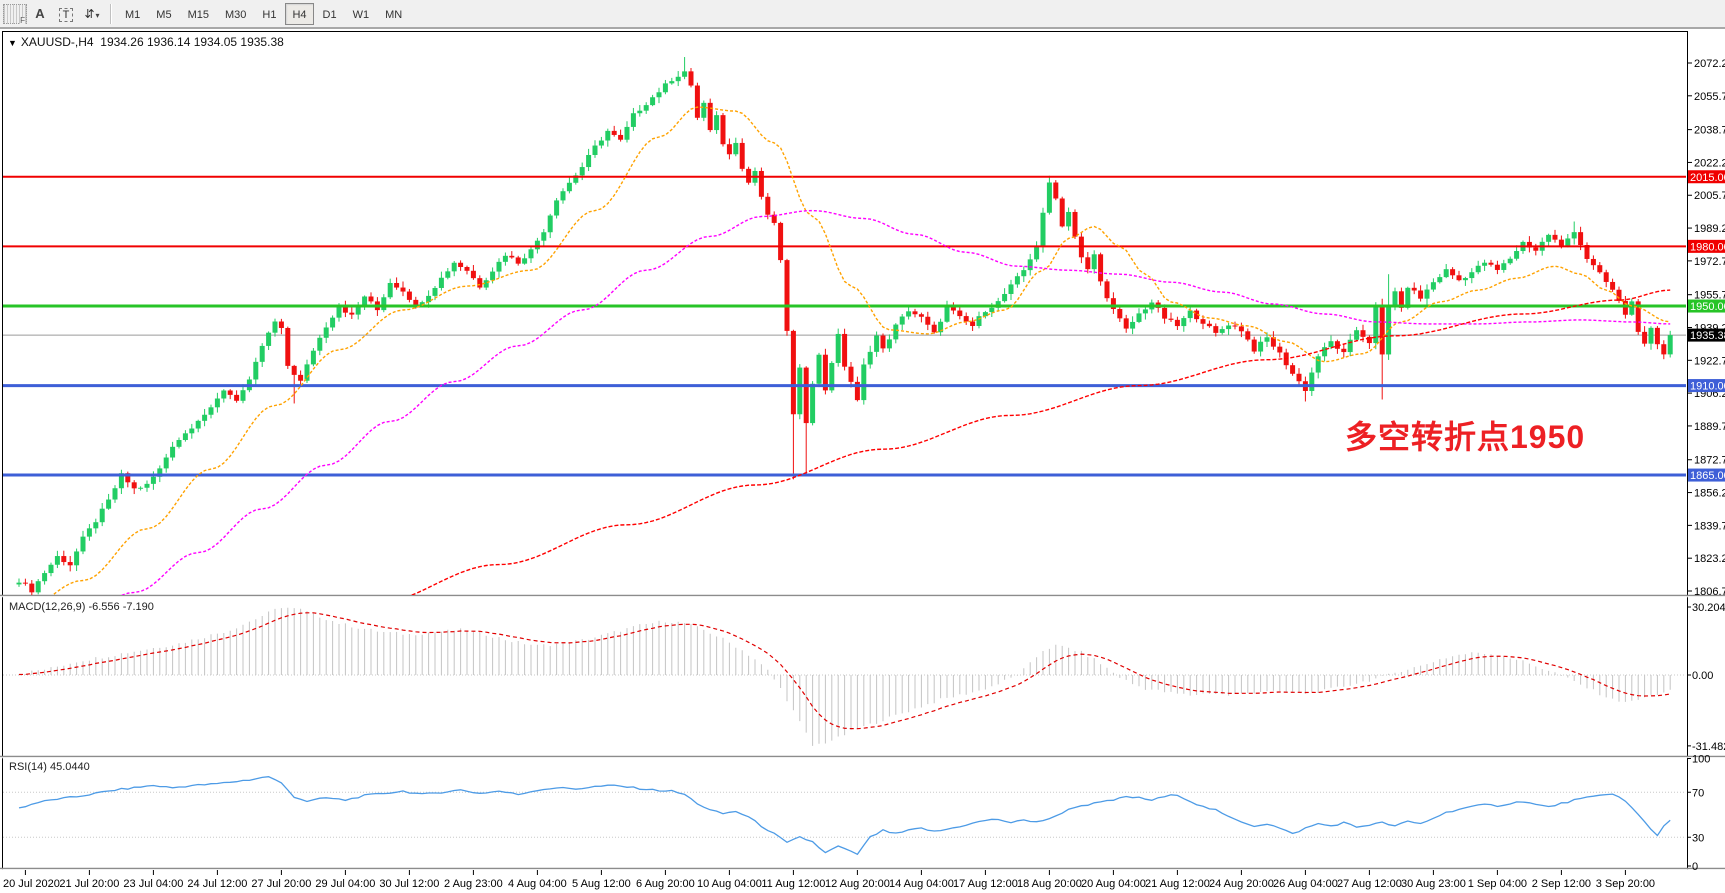 Image resolution: width=1725 pixels, height=893 pixels. What do you see at coordinates (1707, 387) in the screenshot?
I see `price-tag-label: 1910.00` at bounding box center [1707, 387].